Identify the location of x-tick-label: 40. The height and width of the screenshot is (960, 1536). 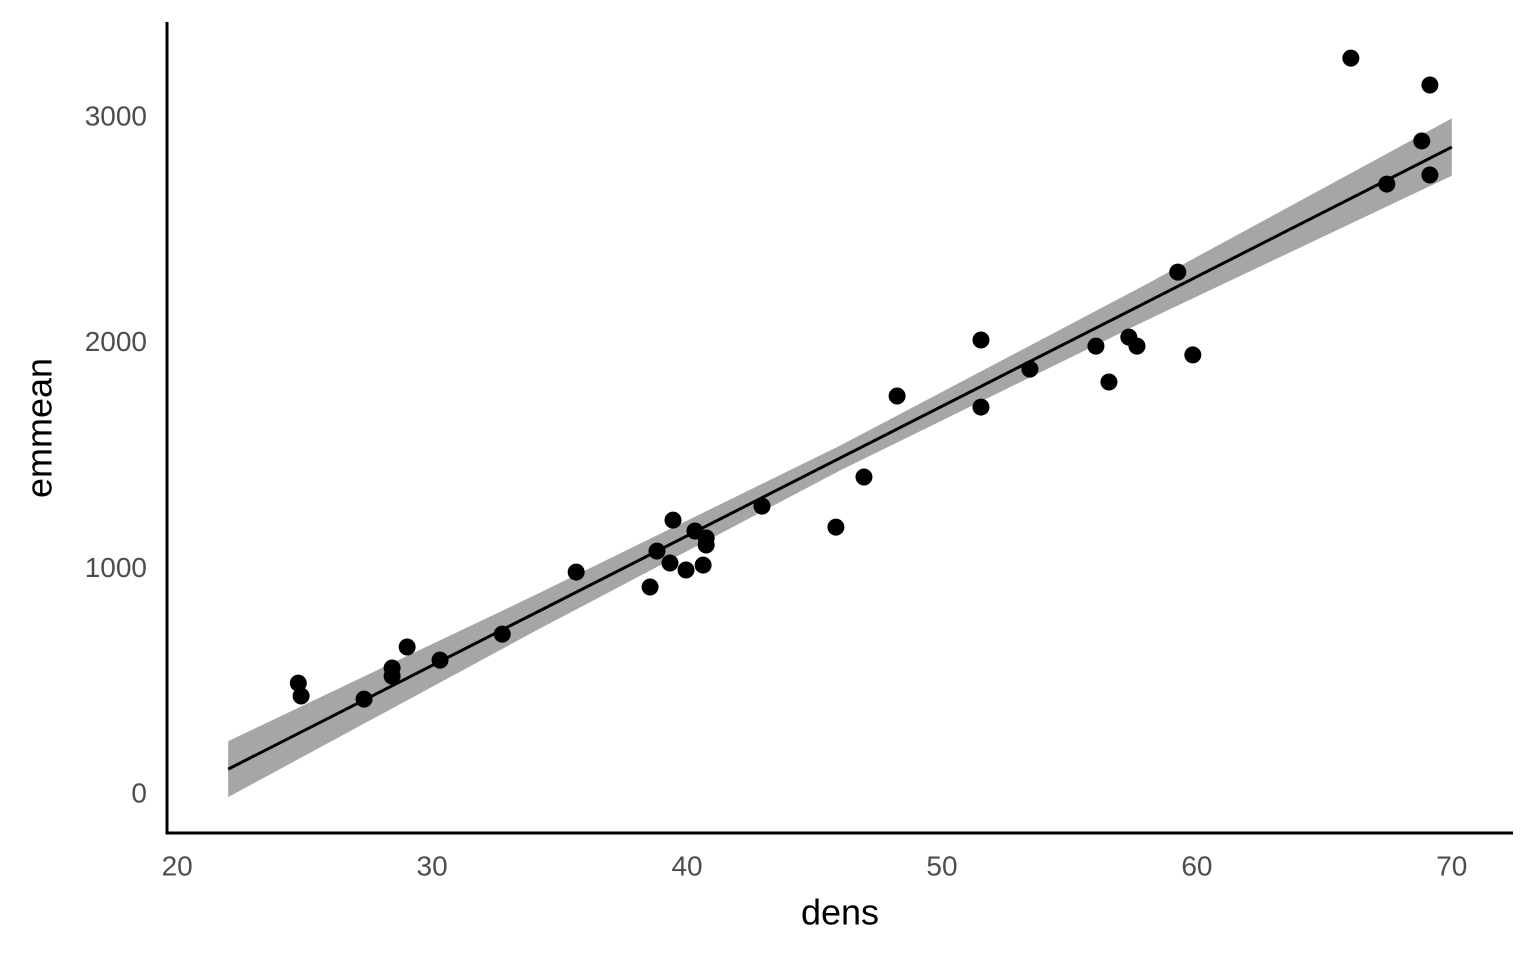
(686, 865).